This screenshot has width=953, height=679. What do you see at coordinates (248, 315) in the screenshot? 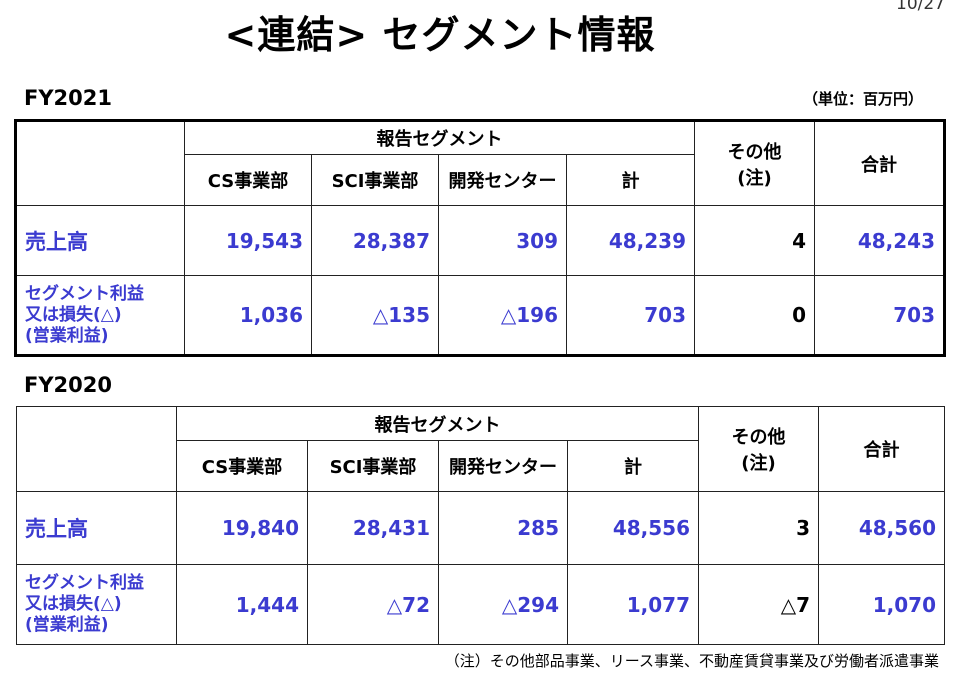
I see `profit-cs: 1,036` at bounding box center [248, 315].